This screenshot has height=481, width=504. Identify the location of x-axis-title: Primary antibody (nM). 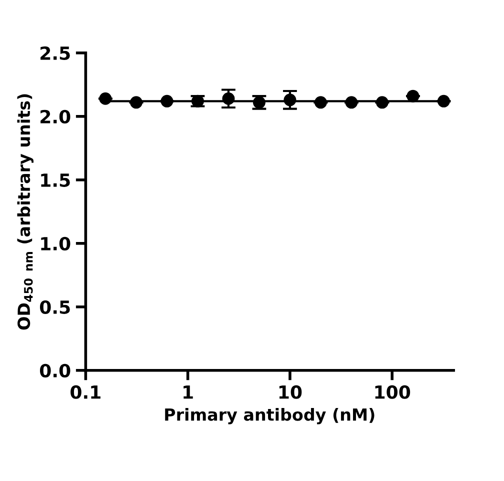
(269, 416).